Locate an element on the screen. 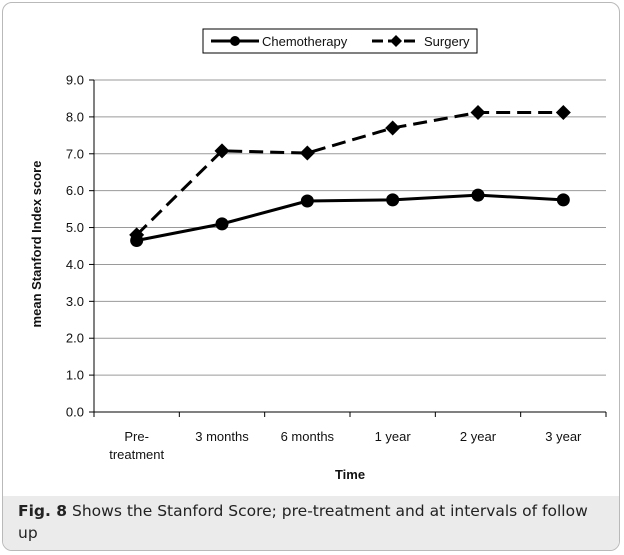 The width and height of the screenshot is (624, 555). legend: Chemotherapy Surgery is located at coordinates (340, 41).